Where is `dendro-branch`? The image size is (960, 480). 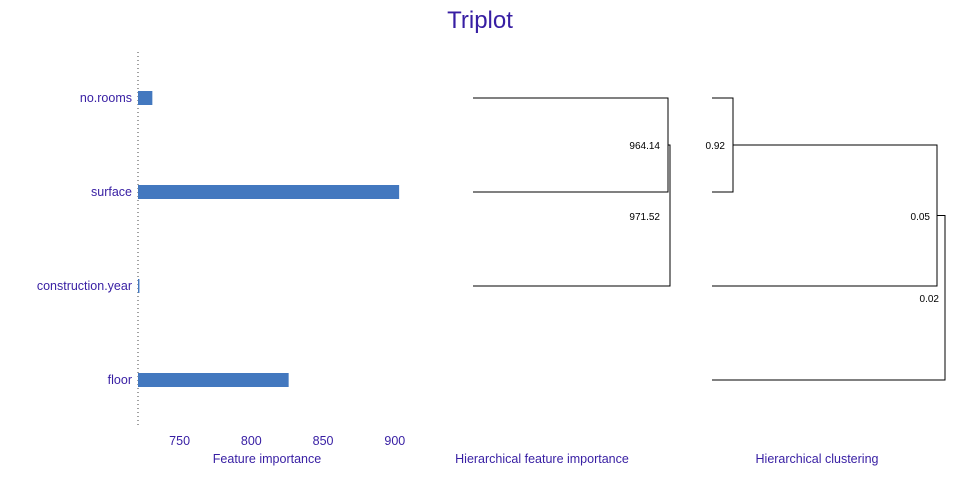
dendro-branch is located at coordinates (572, 215).